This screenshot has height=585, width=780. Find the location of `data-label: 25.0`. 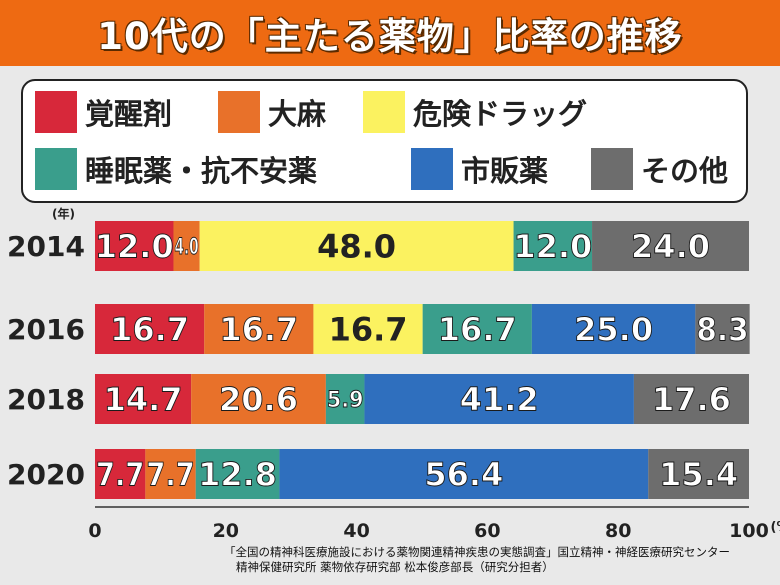

data-label: 25.0 is located at coordinates (613, 330).